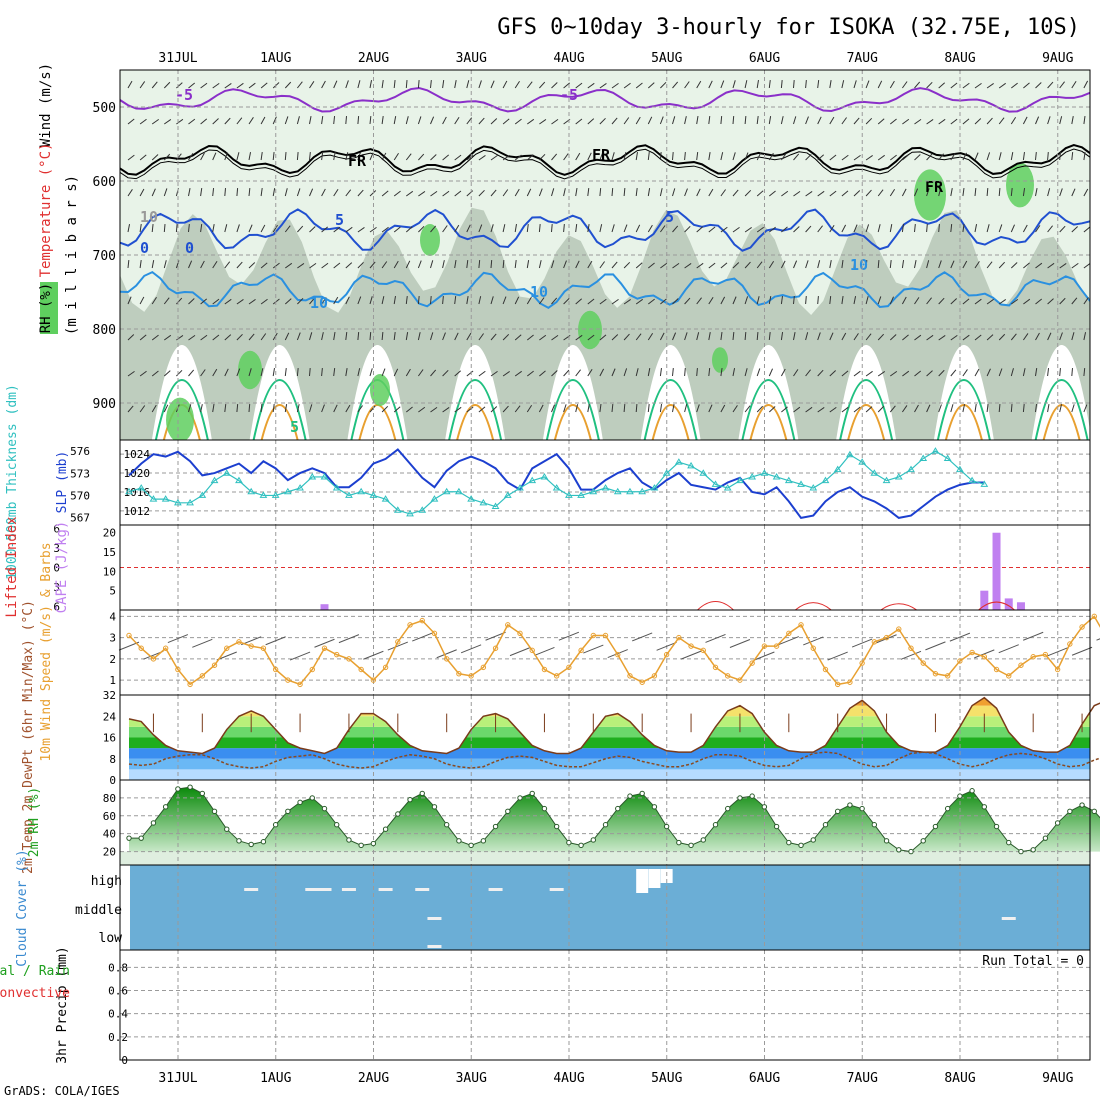 The width and height of the screenshot is (1100, 1100). I want to click on contour-label: -5, so click(184, 95).